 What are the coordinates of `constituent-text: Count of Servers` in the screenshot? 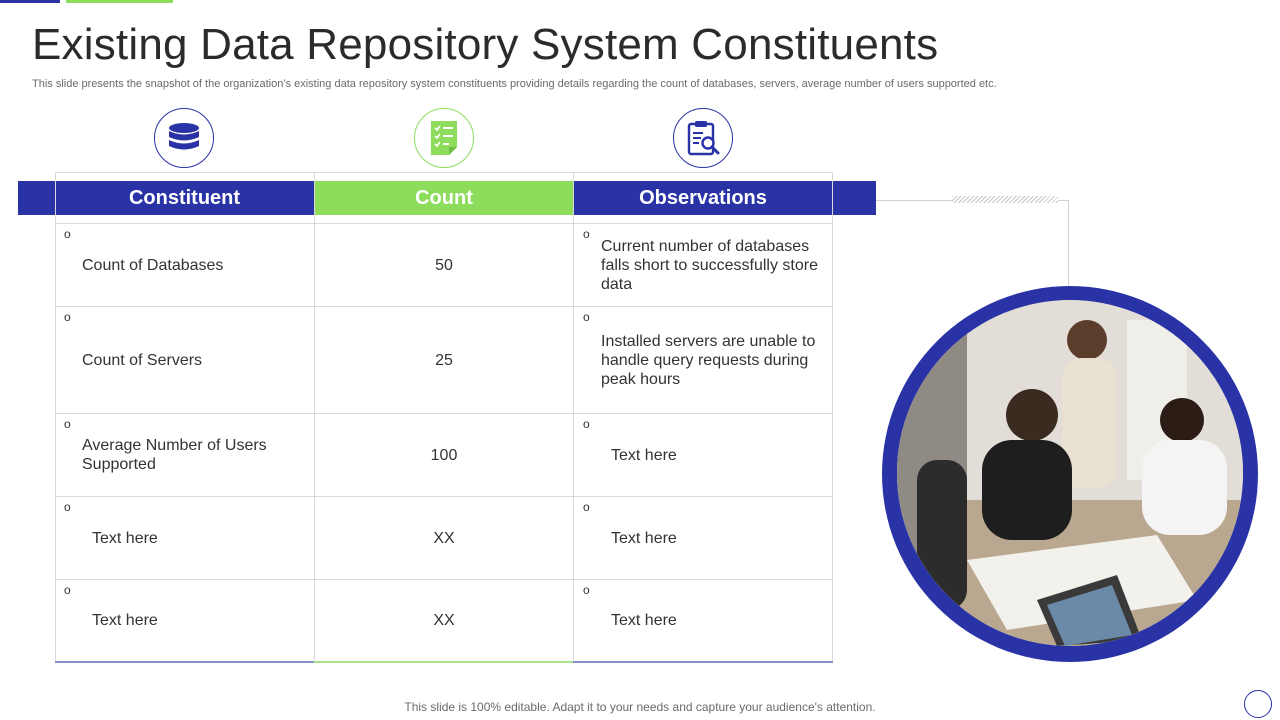 It's located at (142, 360).